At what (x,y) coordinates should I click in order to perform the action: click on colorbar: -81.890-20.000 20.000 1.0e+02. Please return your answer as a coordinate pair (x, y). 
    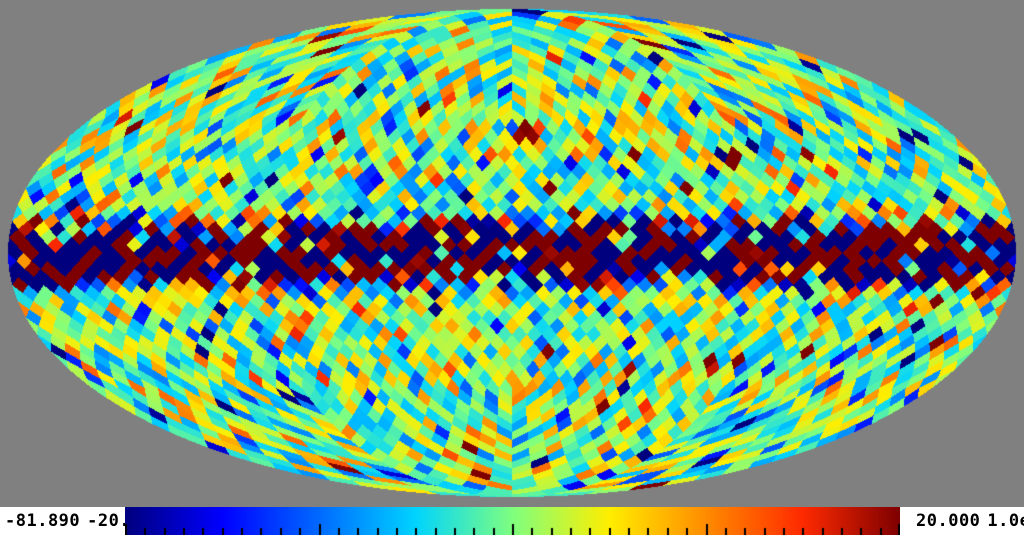
    Looking at the image, I should click on (512, 521).